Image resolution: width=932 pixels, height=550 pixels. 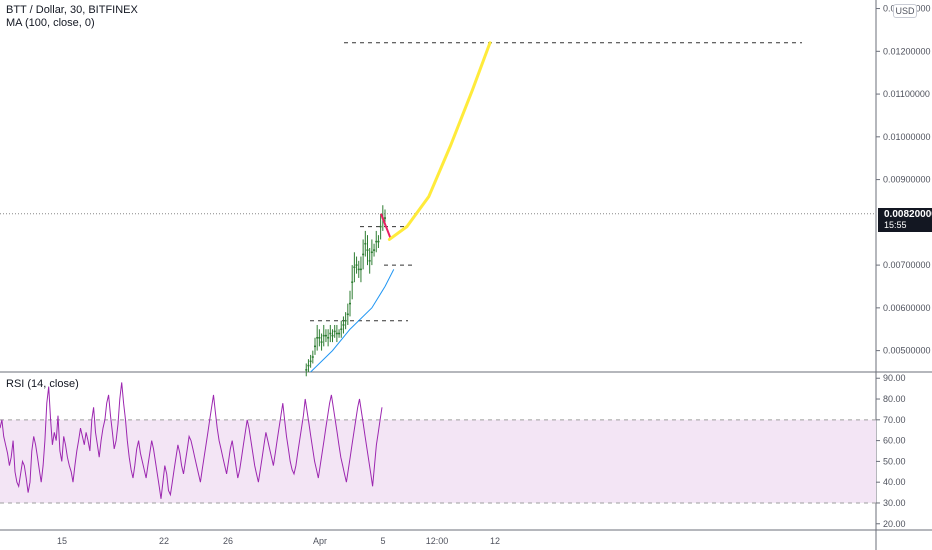 What do you see at coordinates (907, 137) in the screenshot?
I see `price-tick-label: 0.01000000` at bounding box center [907, 137].